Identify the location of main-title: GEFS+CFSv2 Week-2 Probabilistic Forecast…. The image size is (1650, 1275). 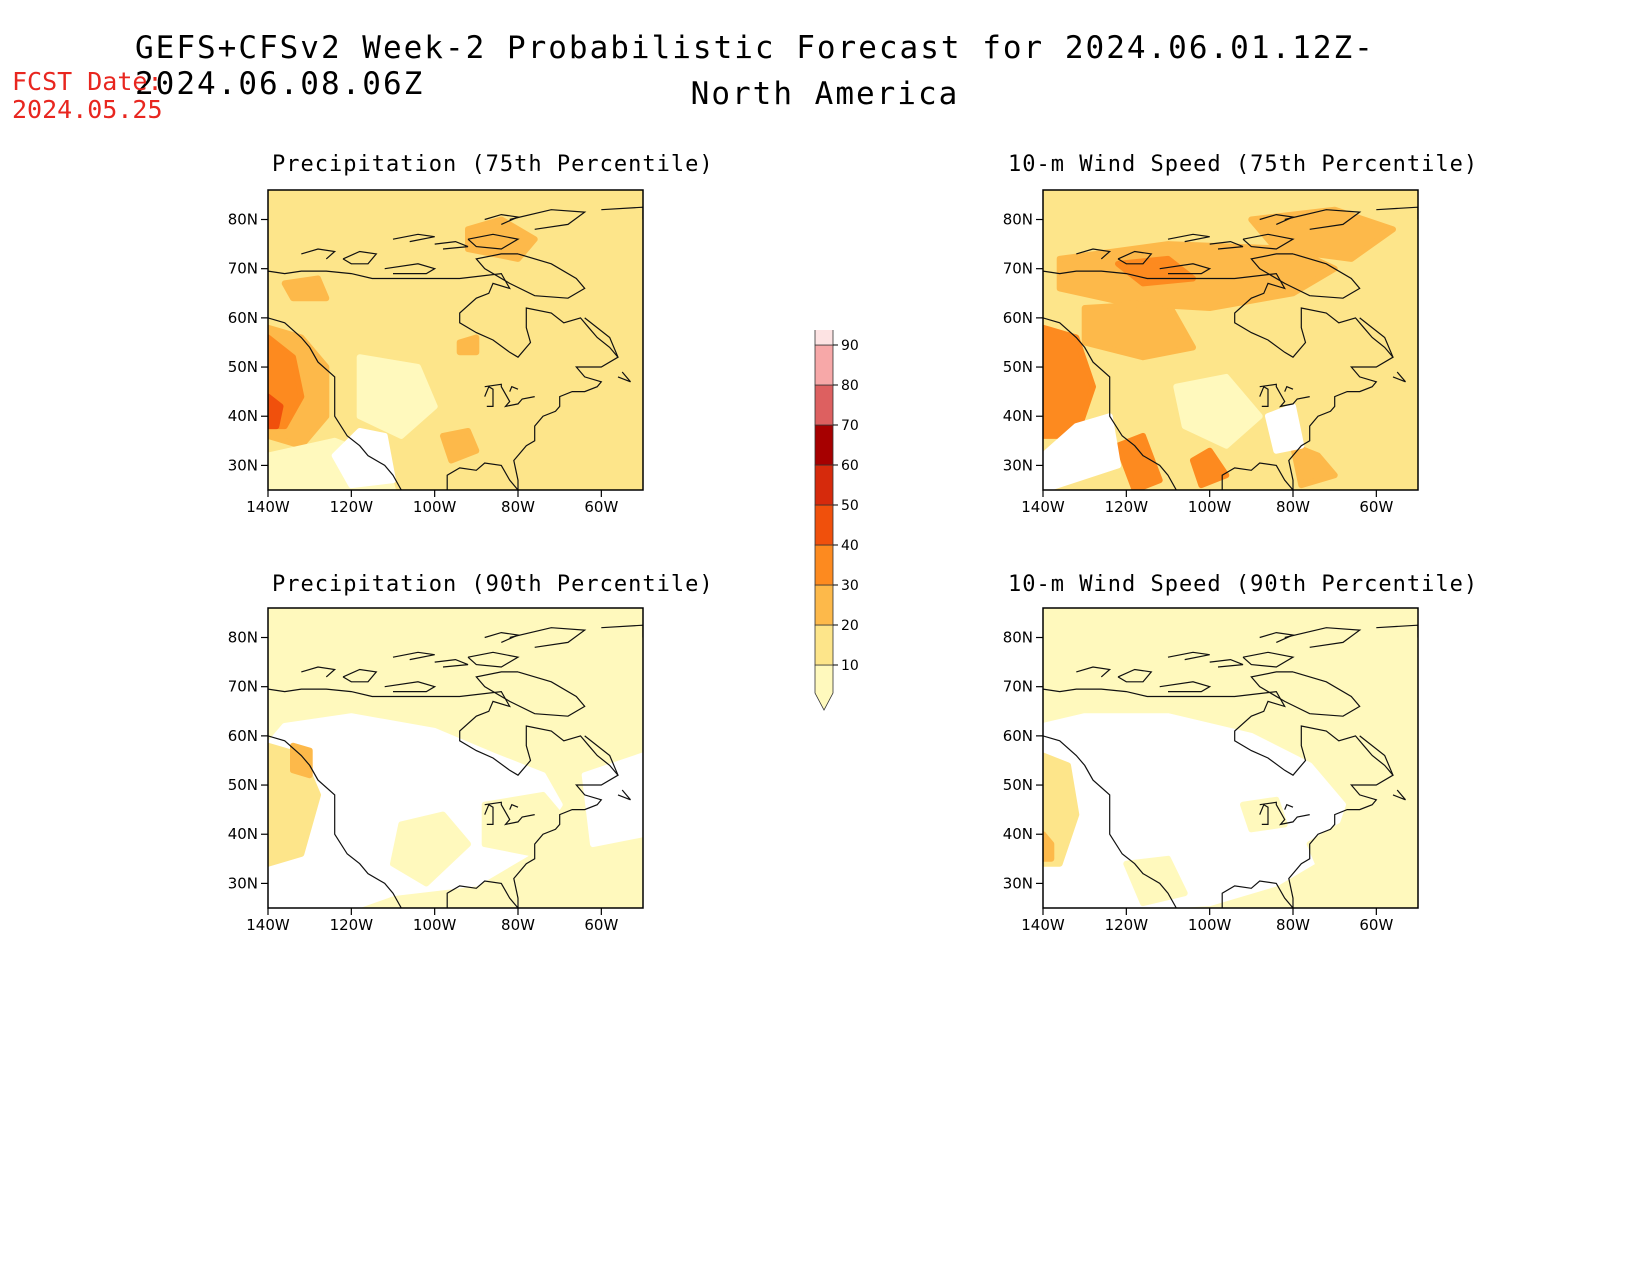
(755, 66).